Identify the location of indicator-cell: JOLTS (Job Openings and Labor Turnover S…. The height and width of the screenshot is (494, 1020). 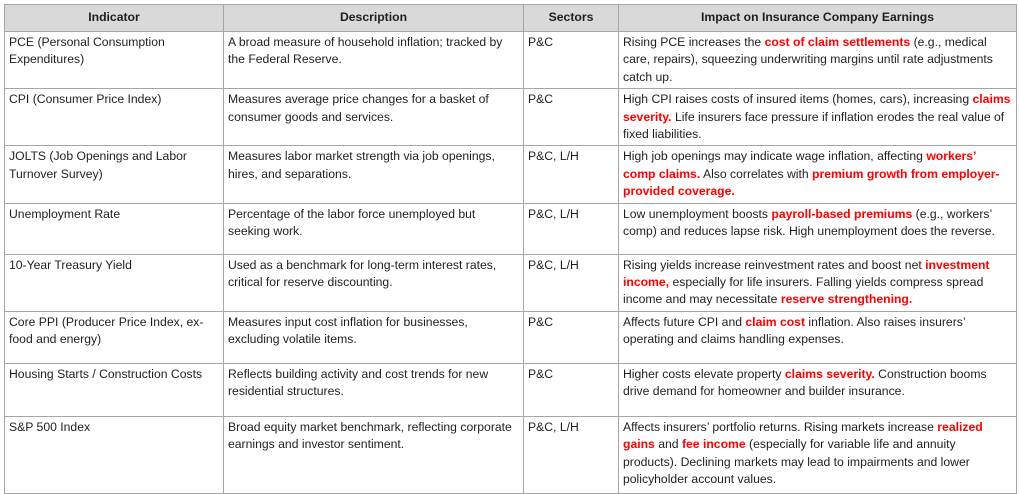
(114, 174).